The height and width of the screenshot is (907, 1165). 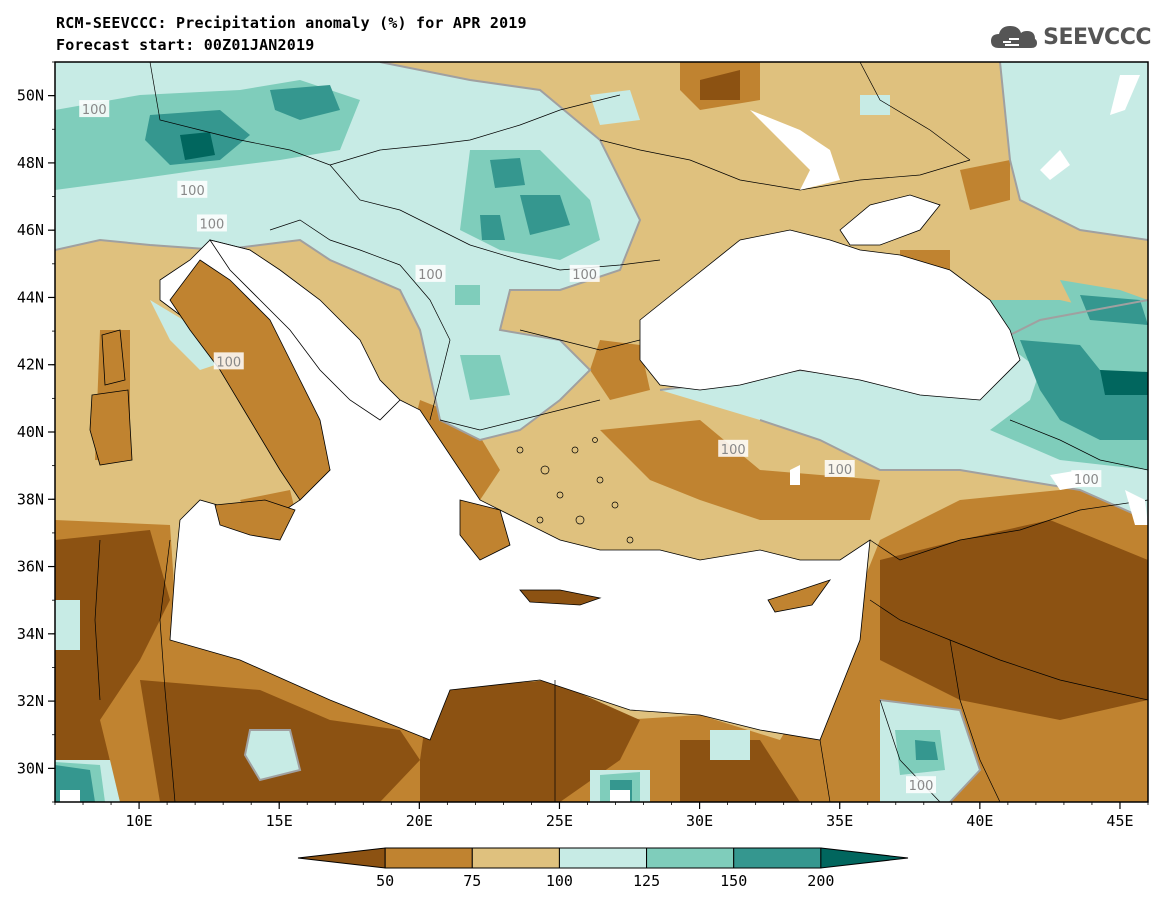 What do you see at coordinates (1119, 821) in the screenshot?
I see `x-tick-label: 45E` at bounding box center [1119, 821].